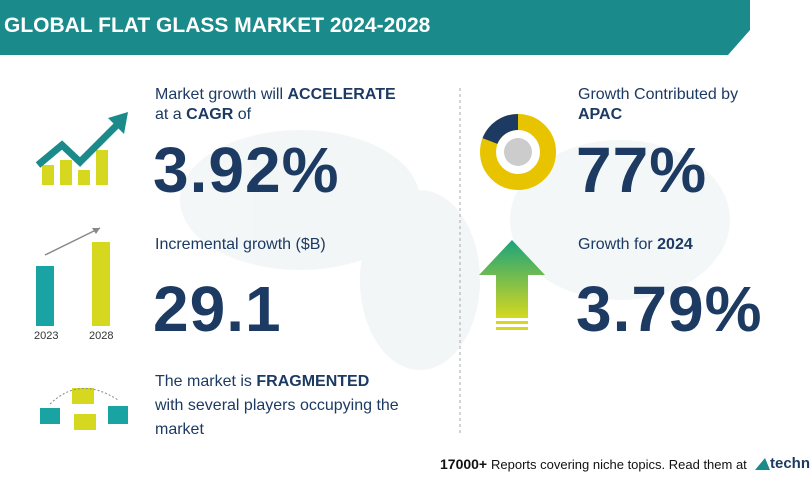 The width and height of the screenshot is (810, 480). Describe the element at coordinates (73, 276) in the screenshot. I see `bars-icon` at that location.